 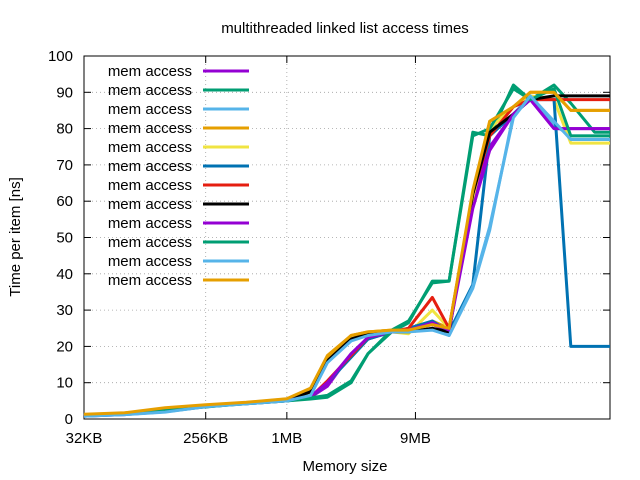 I want to click on y-tick-label: 90, so click(x=64, y=92).